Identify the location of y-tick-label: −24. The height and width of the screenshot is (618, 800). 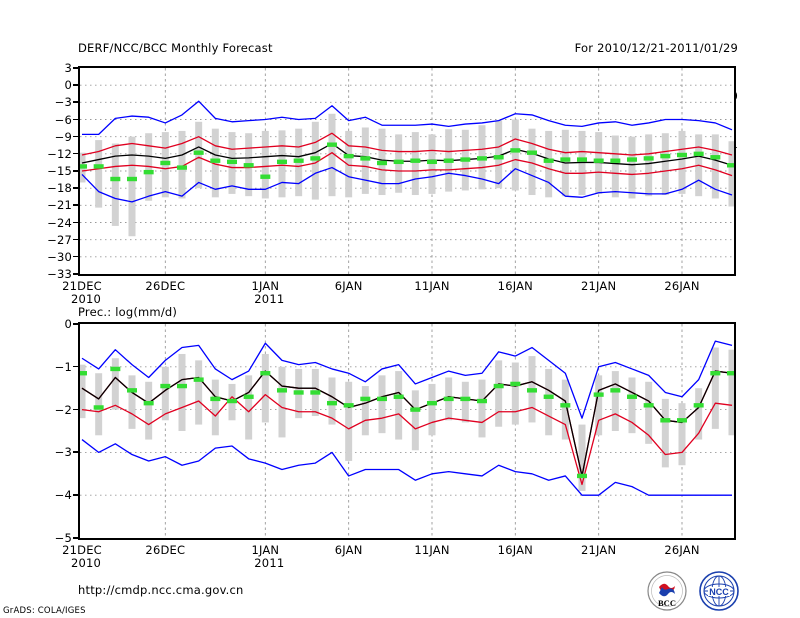
(59, 222).